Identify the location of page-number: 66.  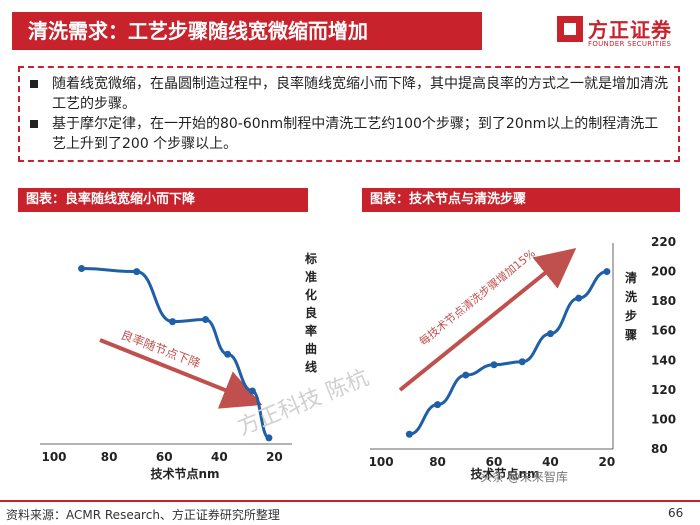
(676, 513).